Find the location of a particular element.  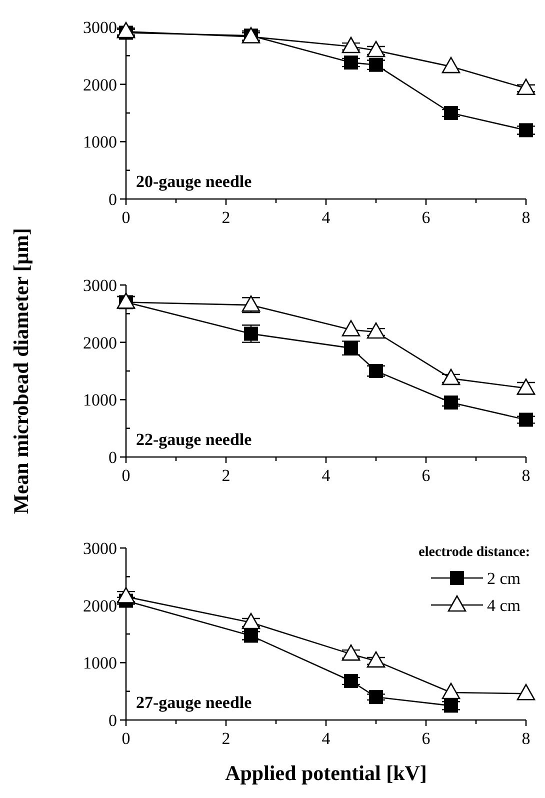

annotation: 27-gauge needle is located at coordinates (194, 702).